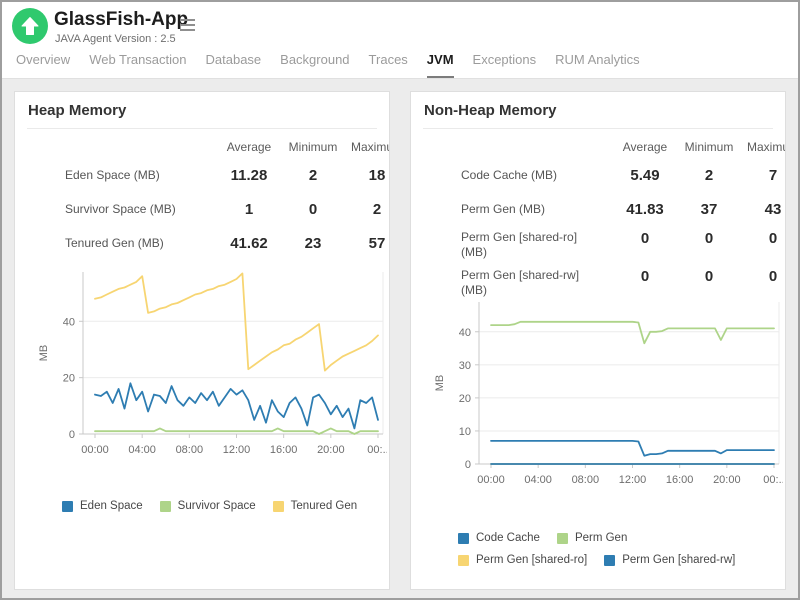 The width and height of the screenshot is (800, 600). I want to click on metric-label: Perm Gen [shared-rw] (MB), so click(520, 282).